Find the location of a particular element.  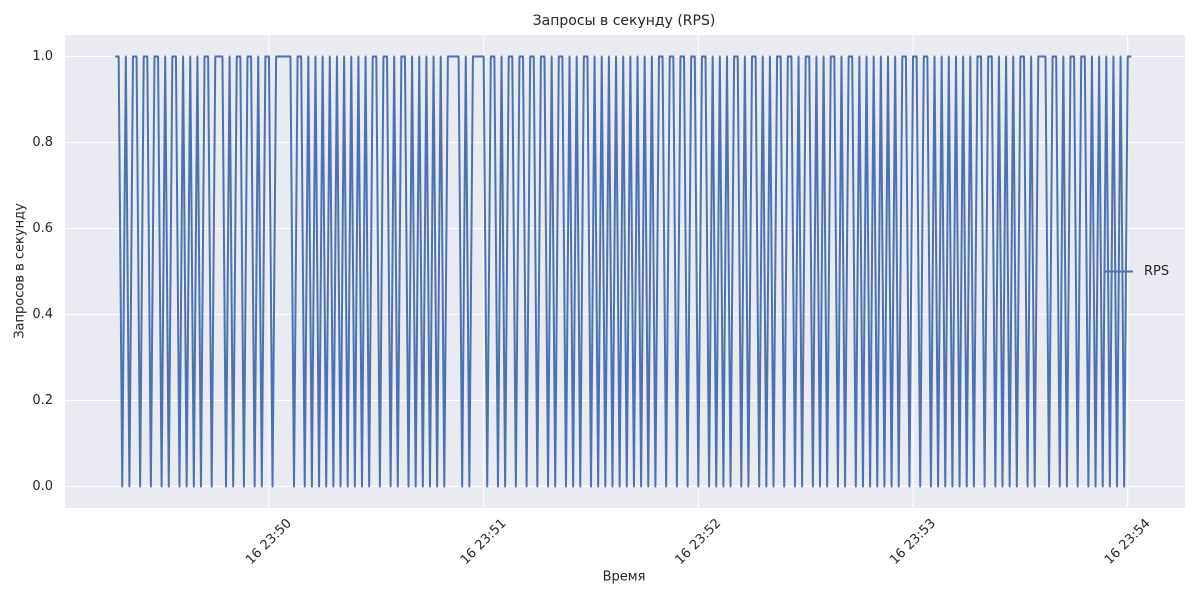

legend-label: RPS is located at coordinates (1156, 271).